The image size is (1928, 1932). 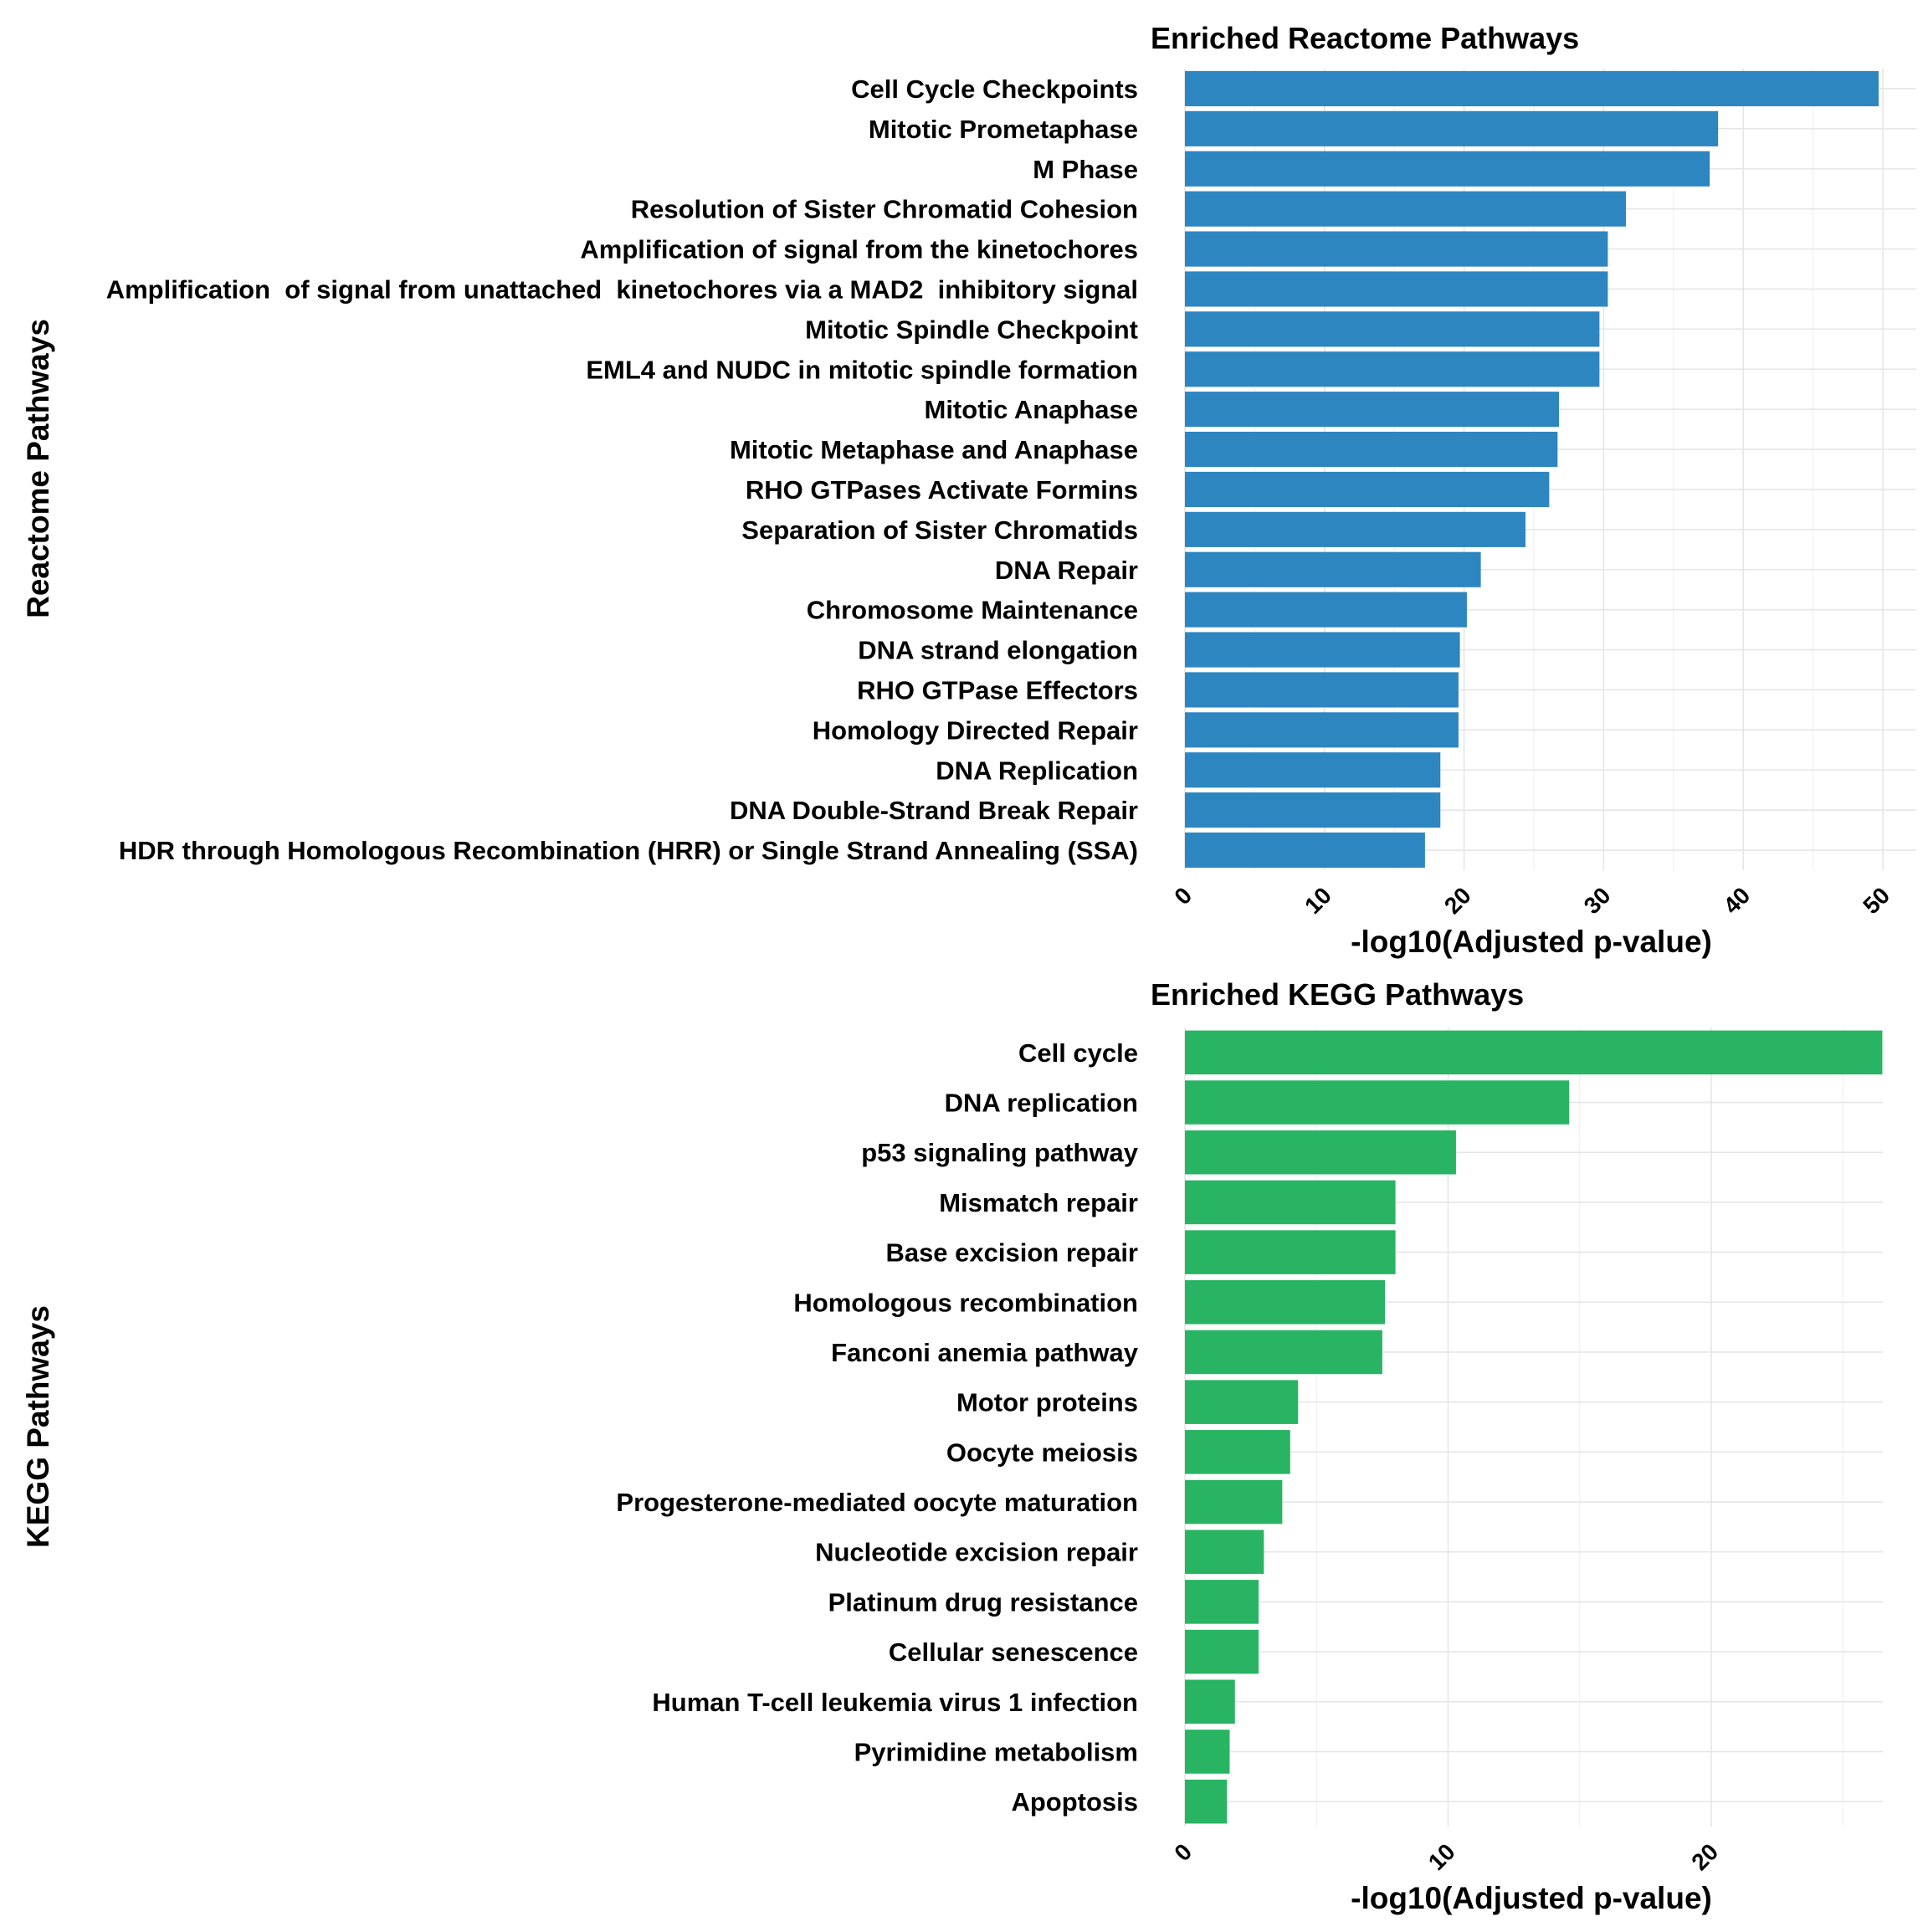 What do you see at coordinates (1074, 1802) in the screenshot?
I see `kegg-category-label: Apoptosis` at bounding box center [1074, 1802].